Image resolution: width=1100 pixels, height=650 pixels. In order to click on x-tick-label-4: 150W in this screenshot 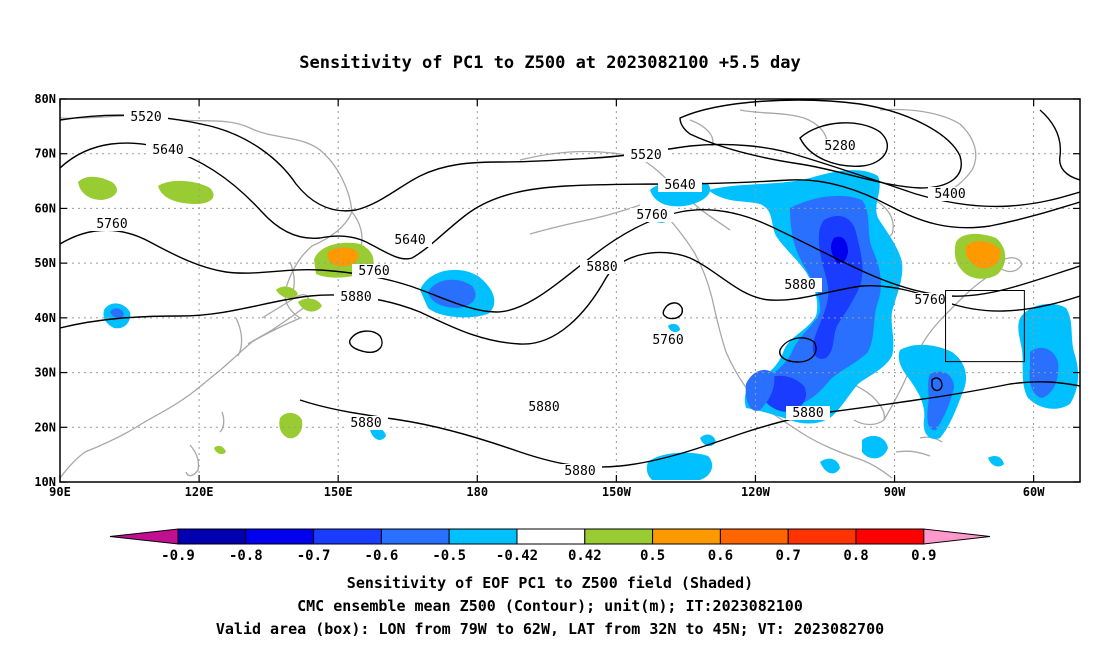, I will do `click(617, 492)`.